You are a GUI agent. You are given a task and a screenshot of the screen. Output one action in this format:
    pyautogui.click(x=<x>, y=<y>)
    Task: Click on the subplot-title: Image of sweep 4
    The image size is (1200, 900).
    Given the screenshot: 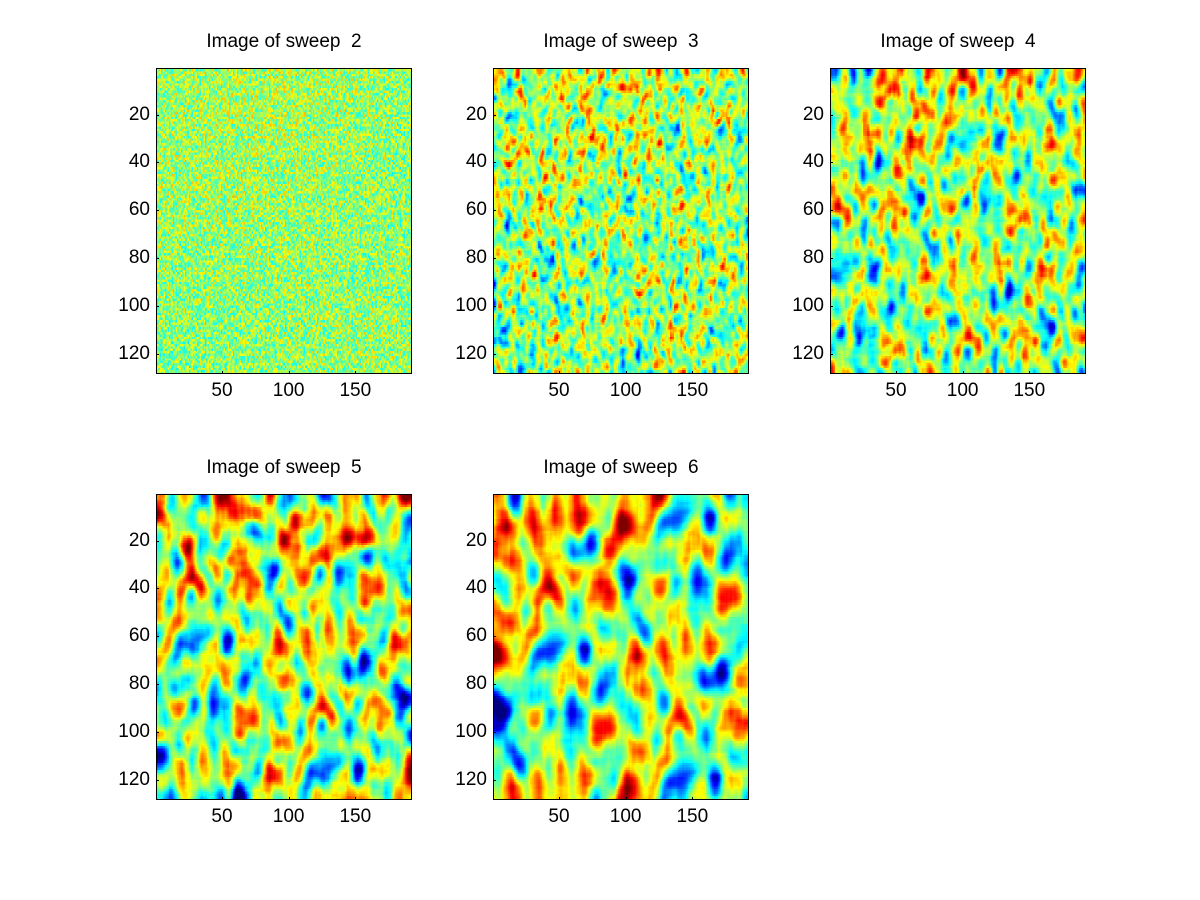 What is the action you would take?
    pyautogui.click(x=958, y=41)
    